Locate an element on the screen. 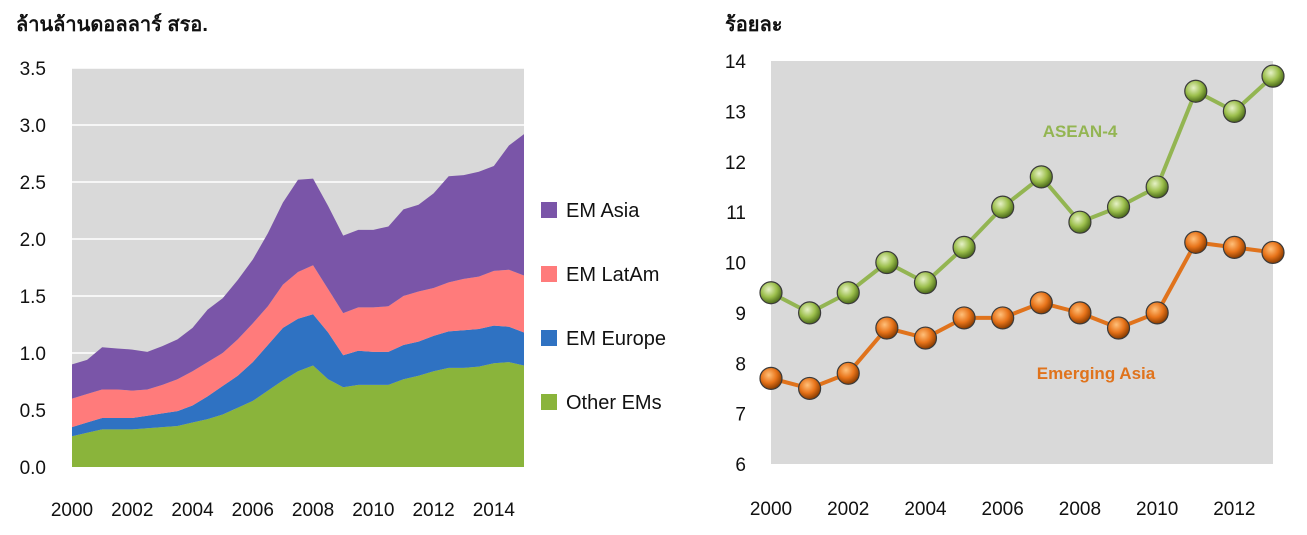 The height and width of the screenshot is (535, 1307). right-y-tick-label: 11 is located at coordinates (736, 213).